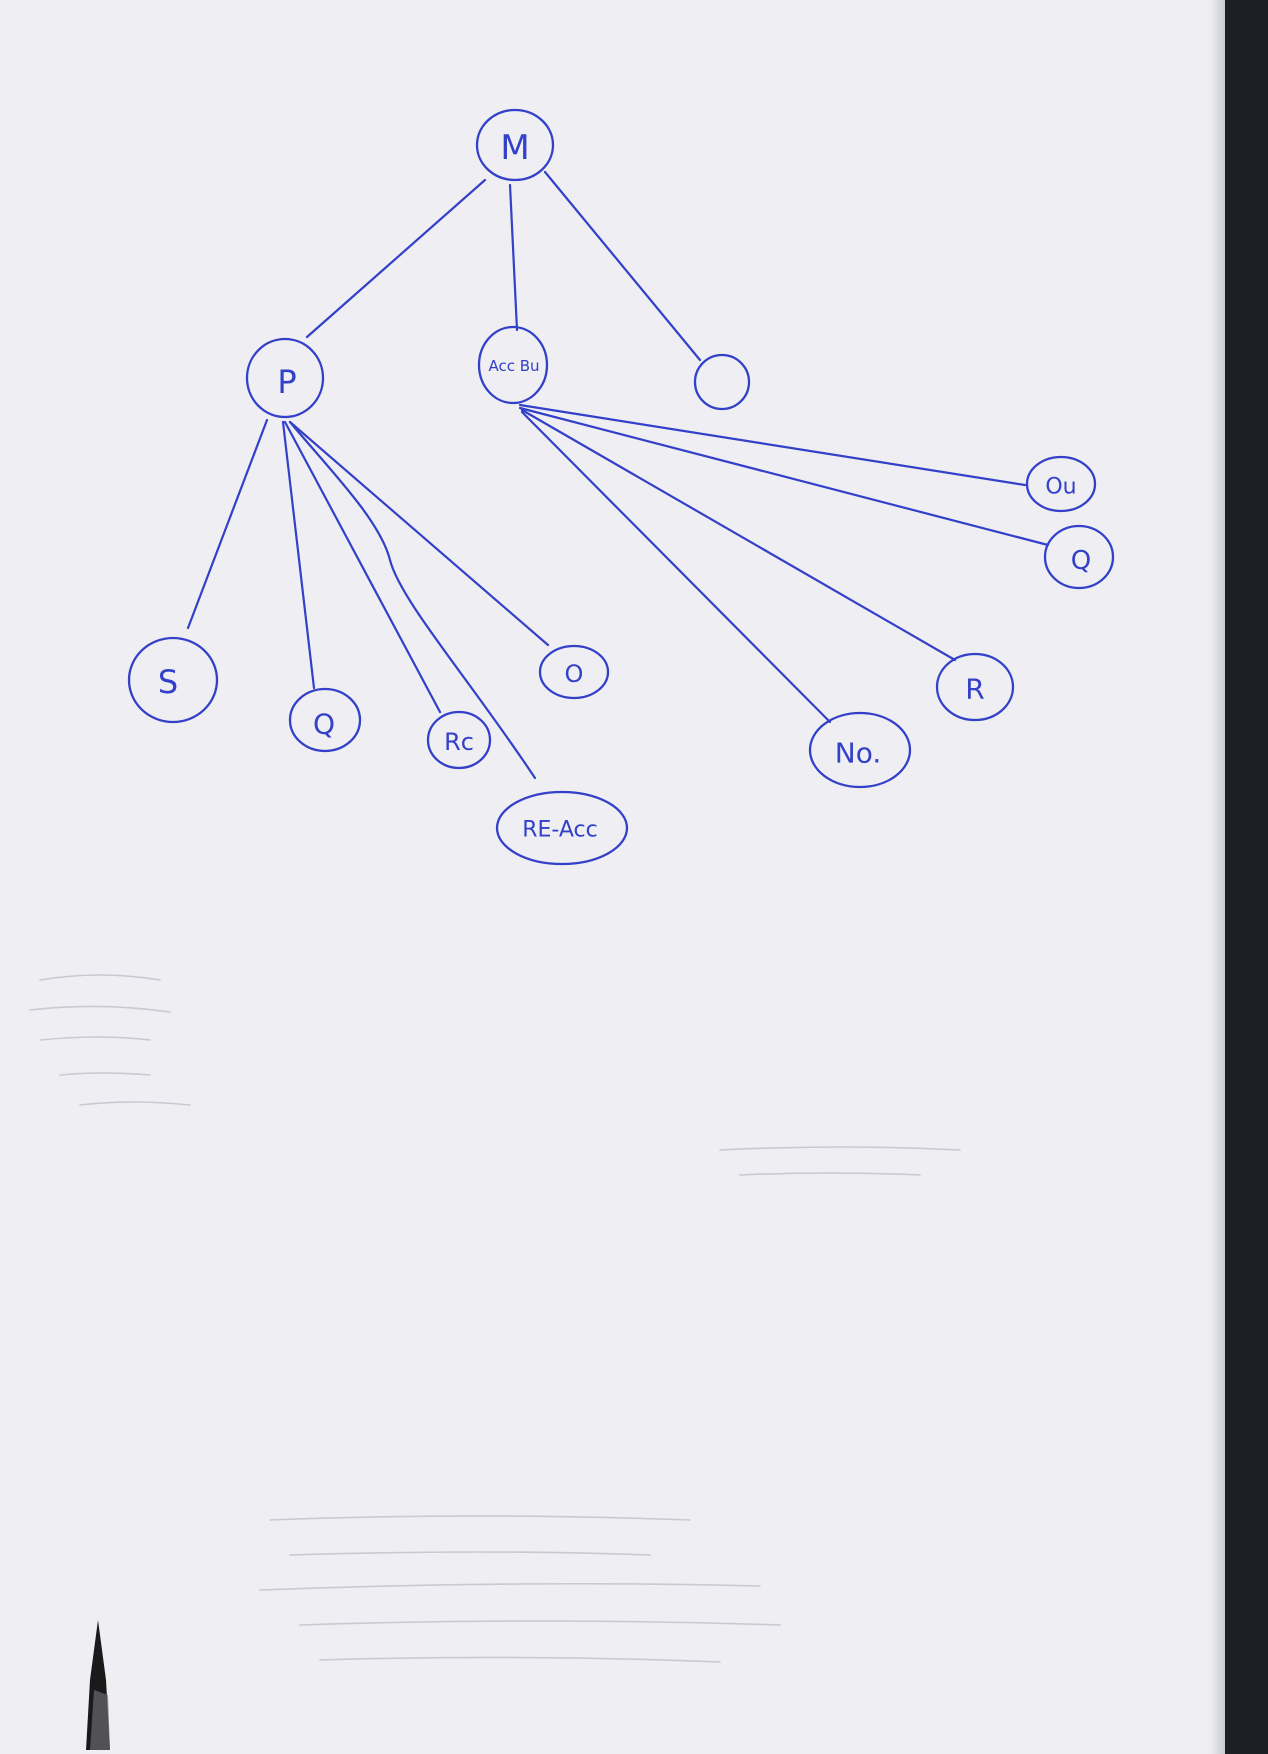  I want to click on node-s: S, so click(173, 680).